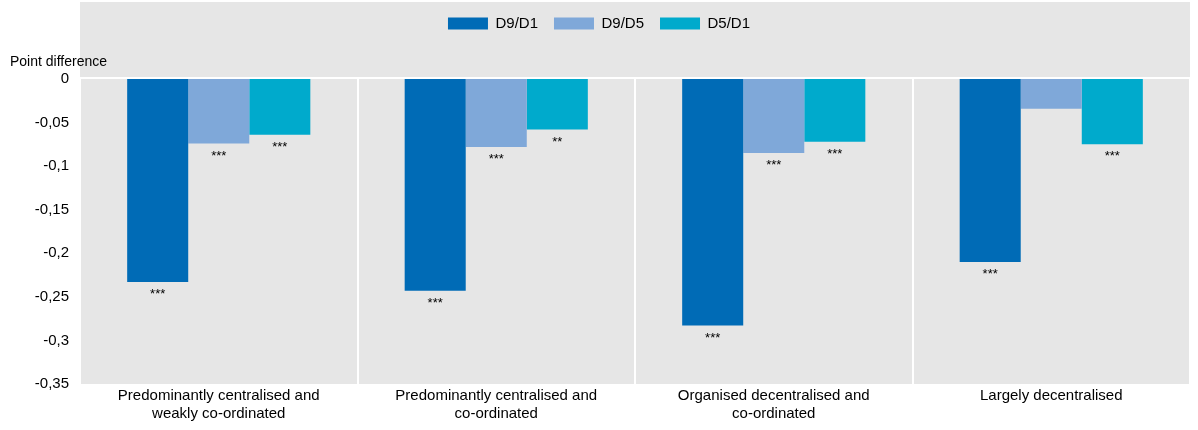 The image size is (1198, 430). Describe the element at coordinates (1051, 395) in the screenshot. I see `x-tick-label: Largely decentralised` at that location.